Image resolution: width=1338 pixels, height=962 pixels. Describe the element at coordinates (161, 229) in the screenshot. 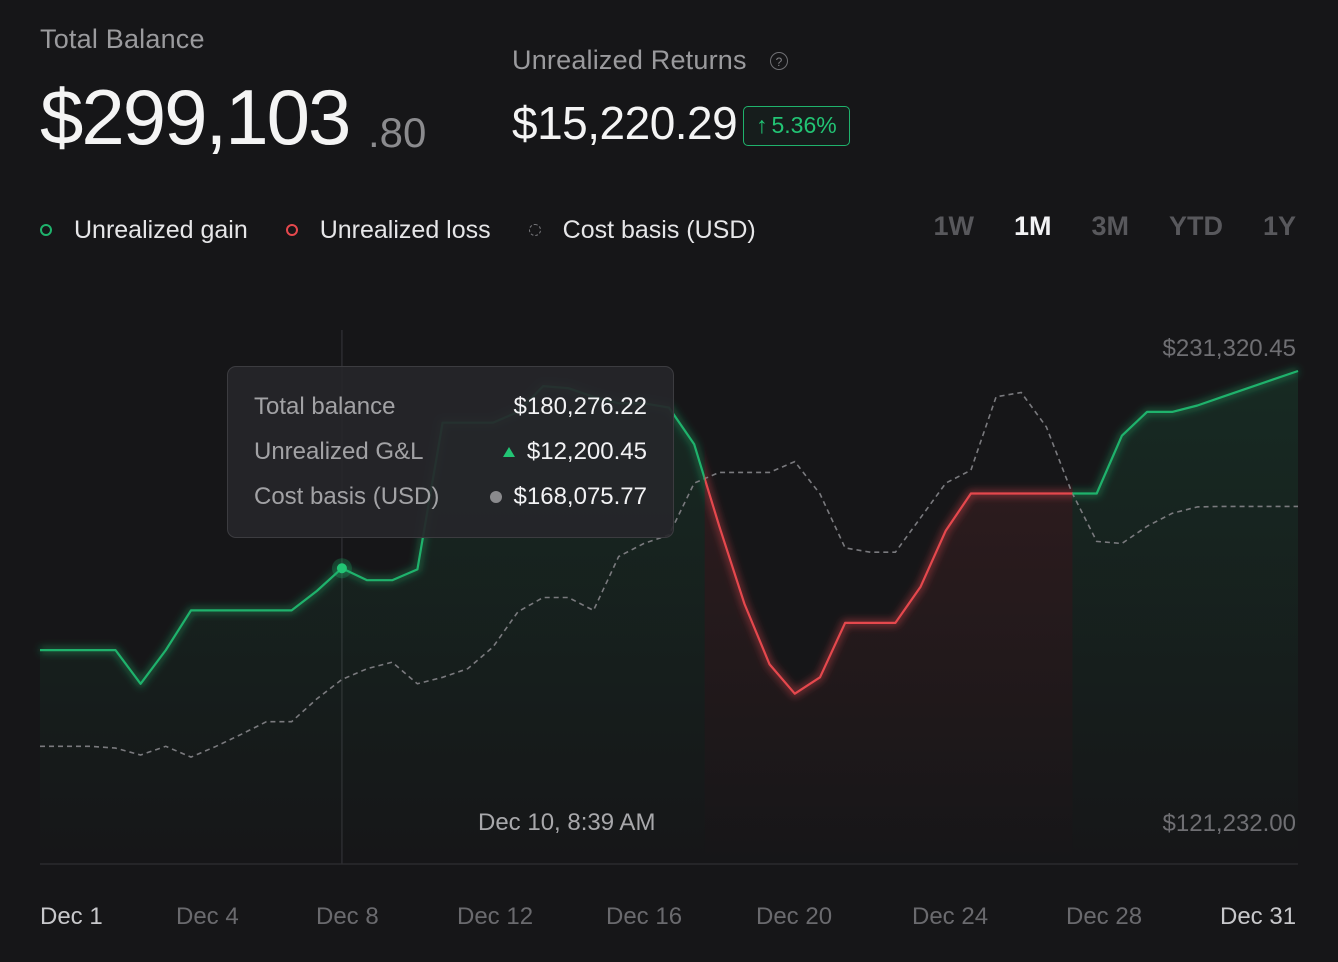

I see `legend-label-gain: Unrealized gain` at that location.